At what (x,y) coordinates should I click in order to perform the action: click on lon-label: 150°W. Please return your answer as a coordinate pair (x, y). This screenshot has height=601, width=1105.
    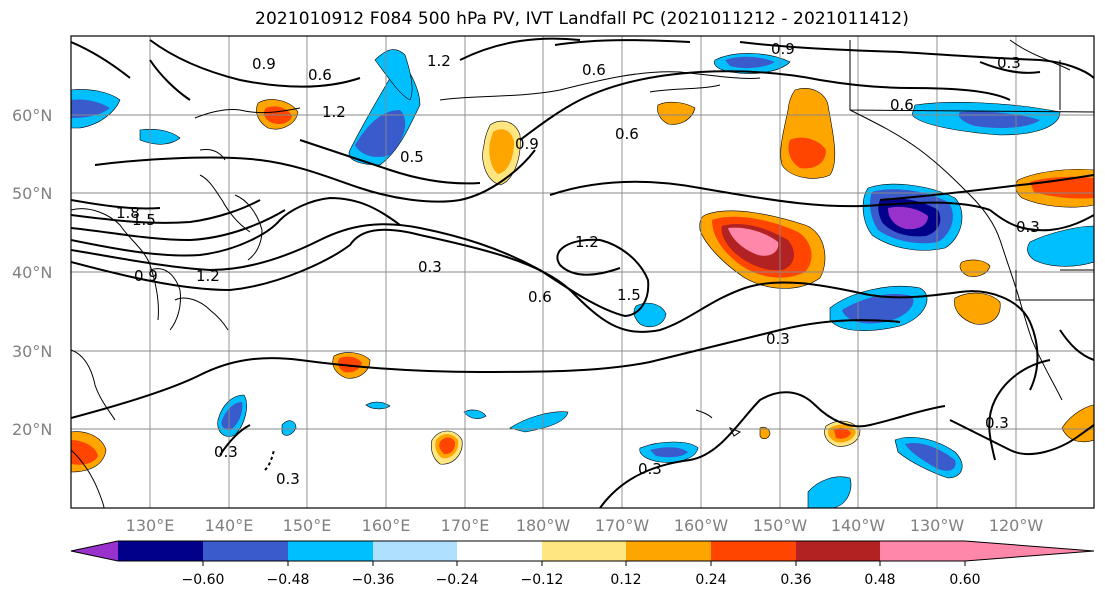
    Looking at the image, I should click on (780, 525).